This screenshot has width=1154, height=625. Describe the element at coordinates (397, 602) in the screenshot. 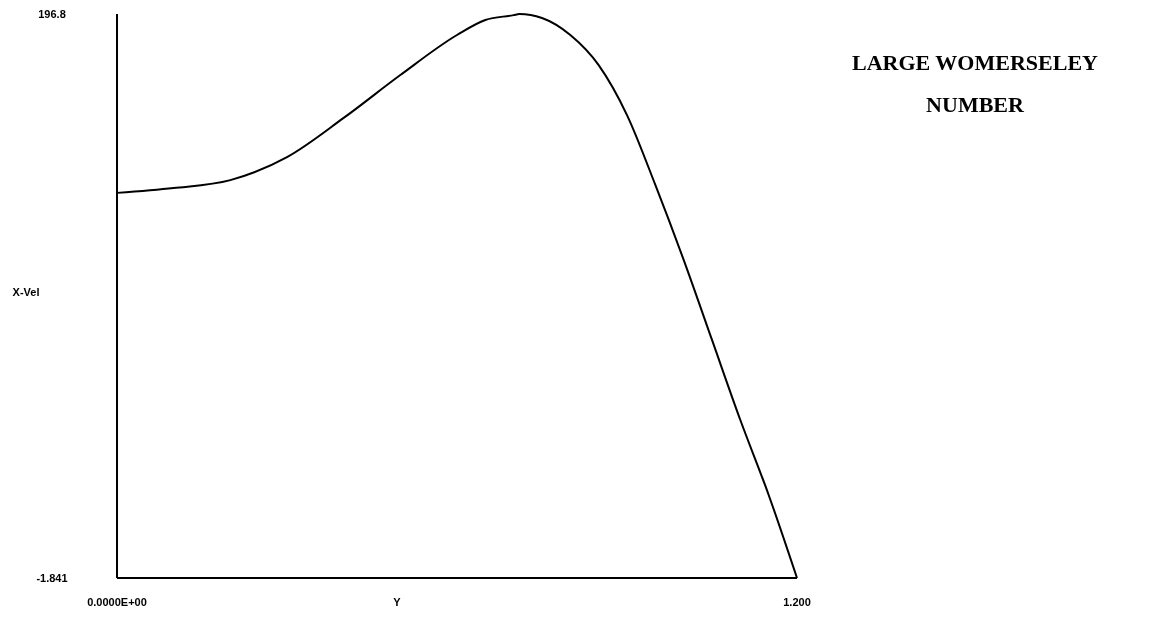

I see `x-axis-title: Y` at that location.